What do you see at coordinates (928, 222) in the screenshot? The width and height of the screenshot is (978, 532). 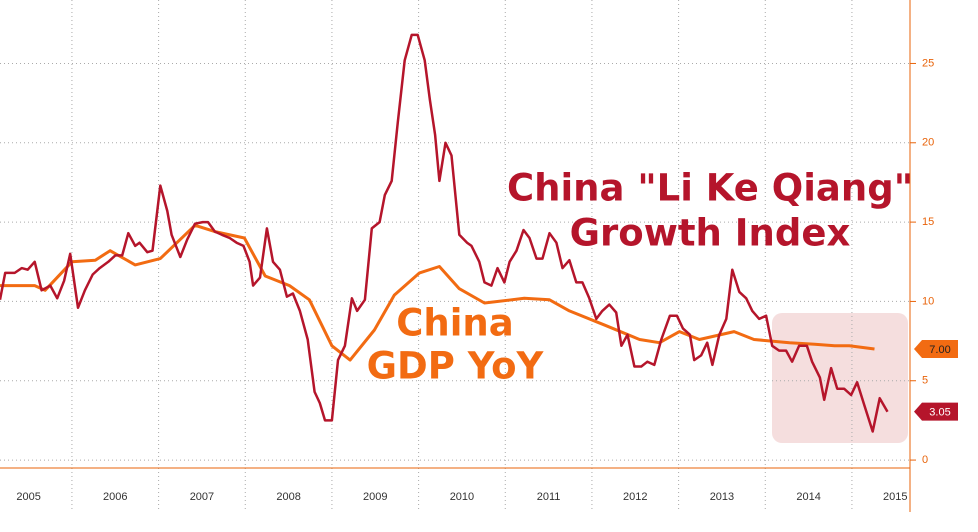 I see `y-tick-label: 15` at bounding box center [928, 222].